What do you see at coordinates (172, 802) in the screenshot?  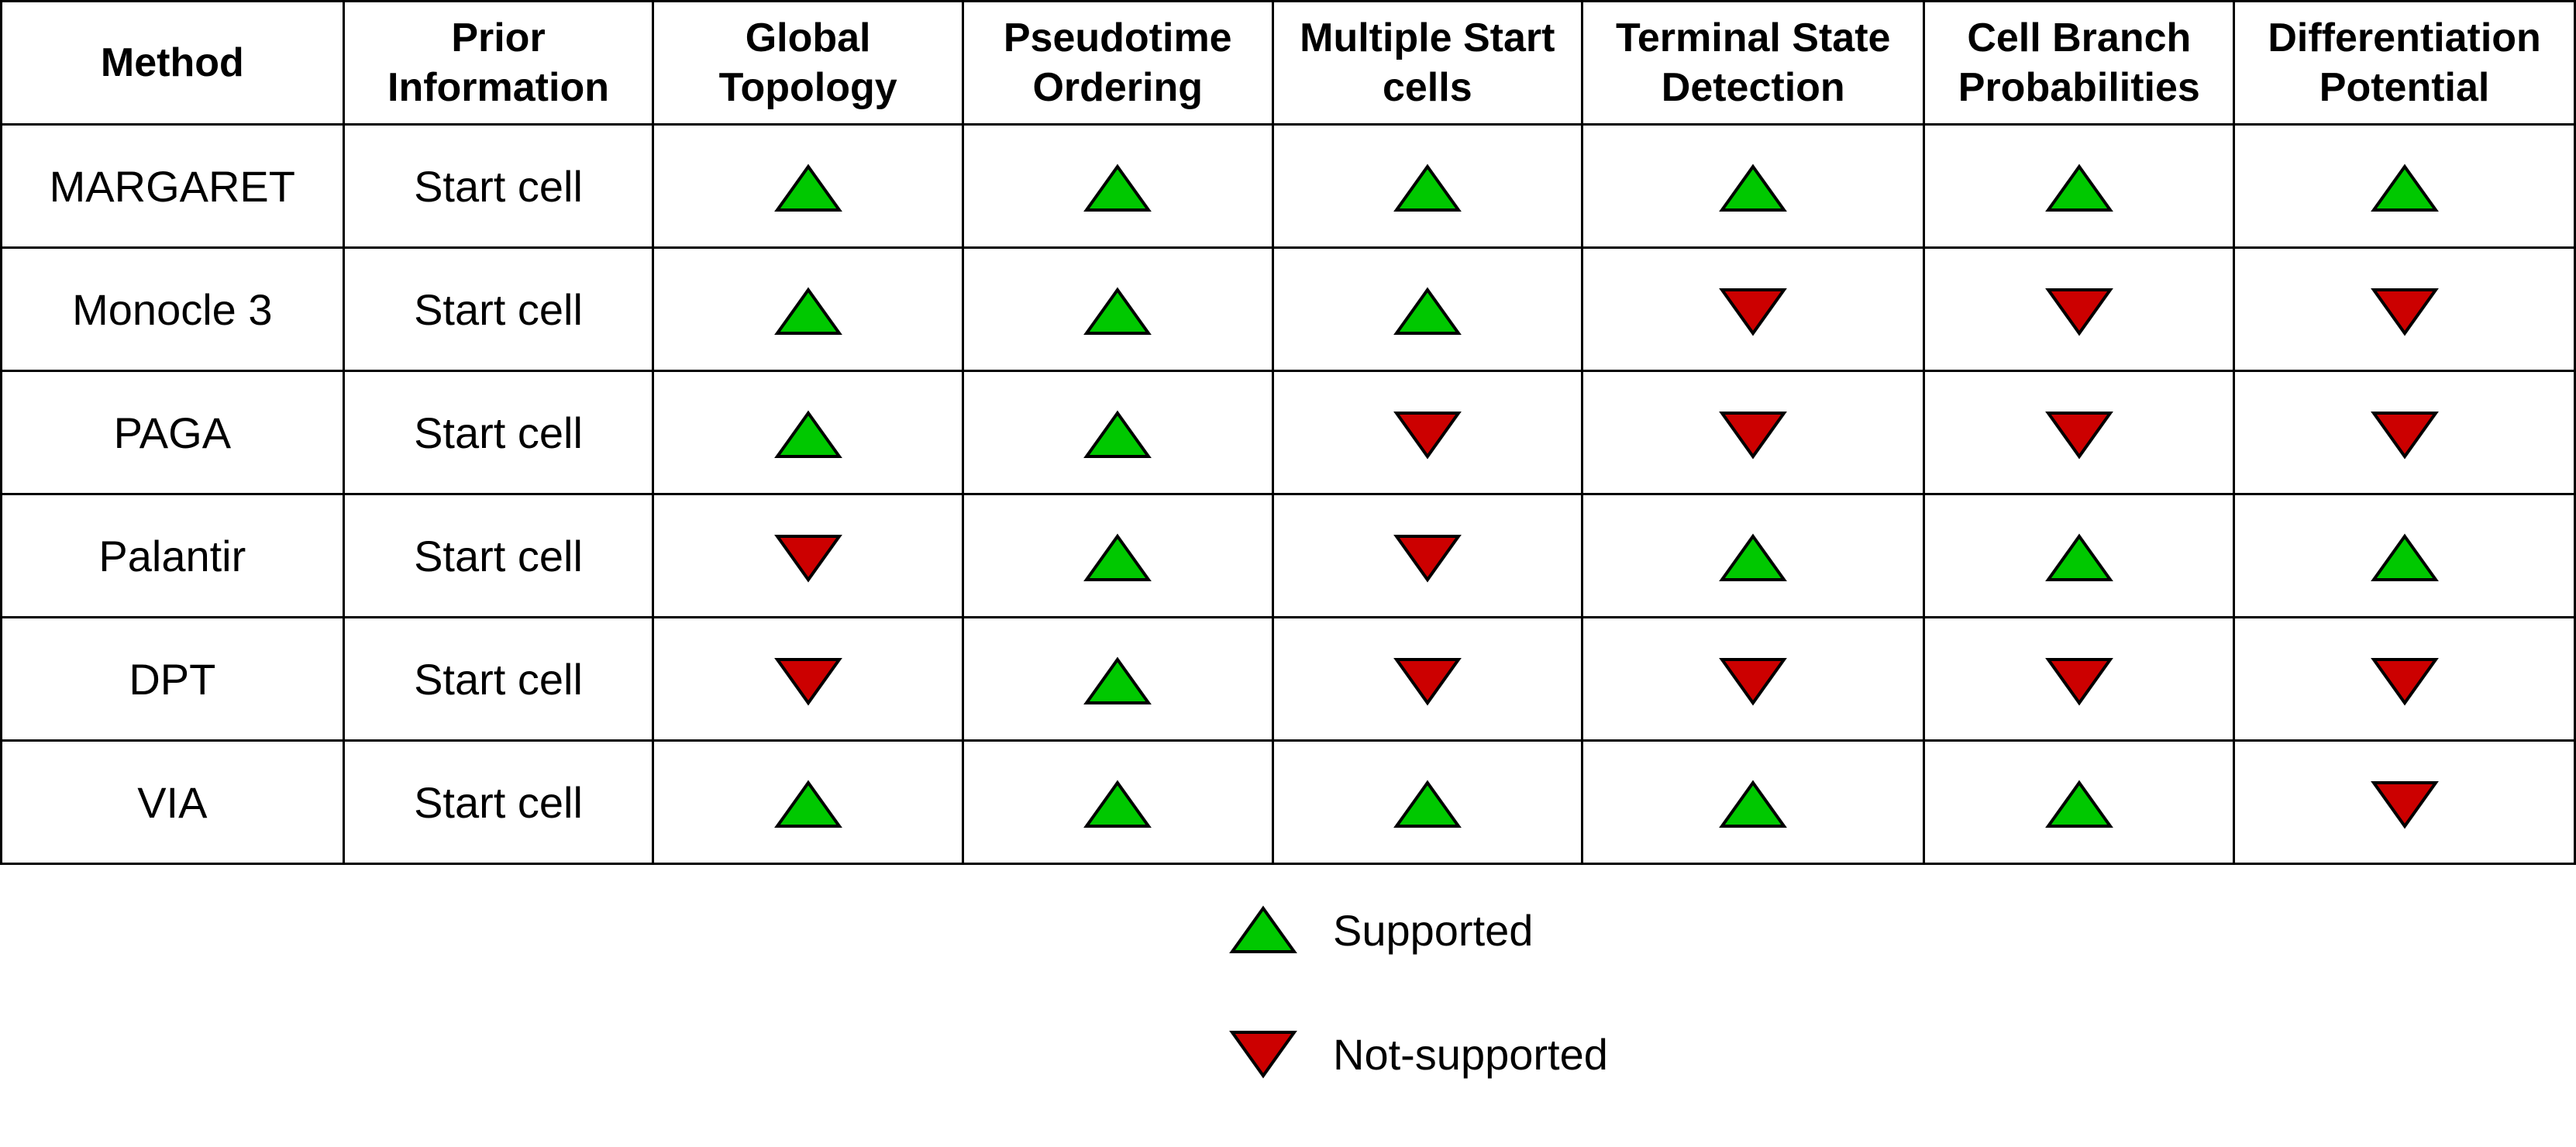 I see `method-name-cell: VIA` at bounding box center [172, 802].